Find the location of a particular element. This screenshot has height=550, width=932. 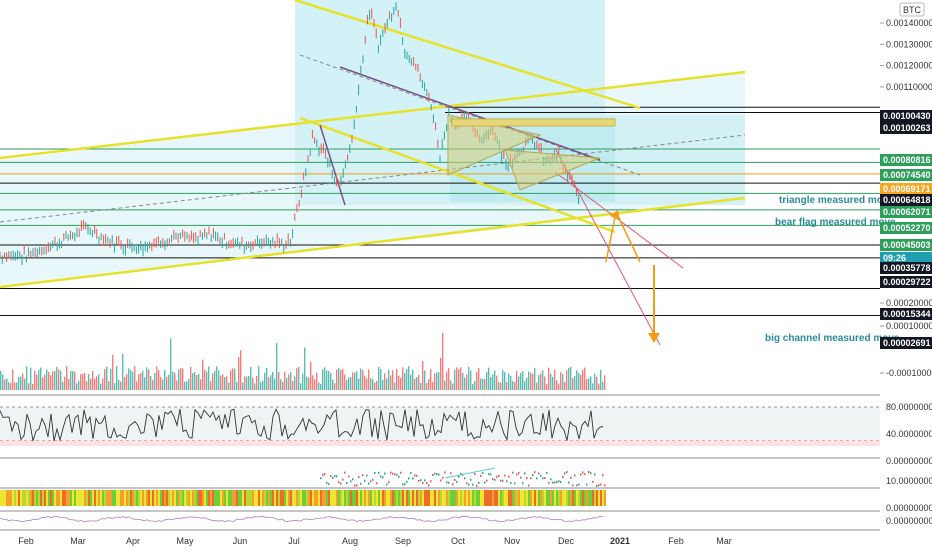

level-tag-label: 0.00045003 is located at coordinates (907, 245).